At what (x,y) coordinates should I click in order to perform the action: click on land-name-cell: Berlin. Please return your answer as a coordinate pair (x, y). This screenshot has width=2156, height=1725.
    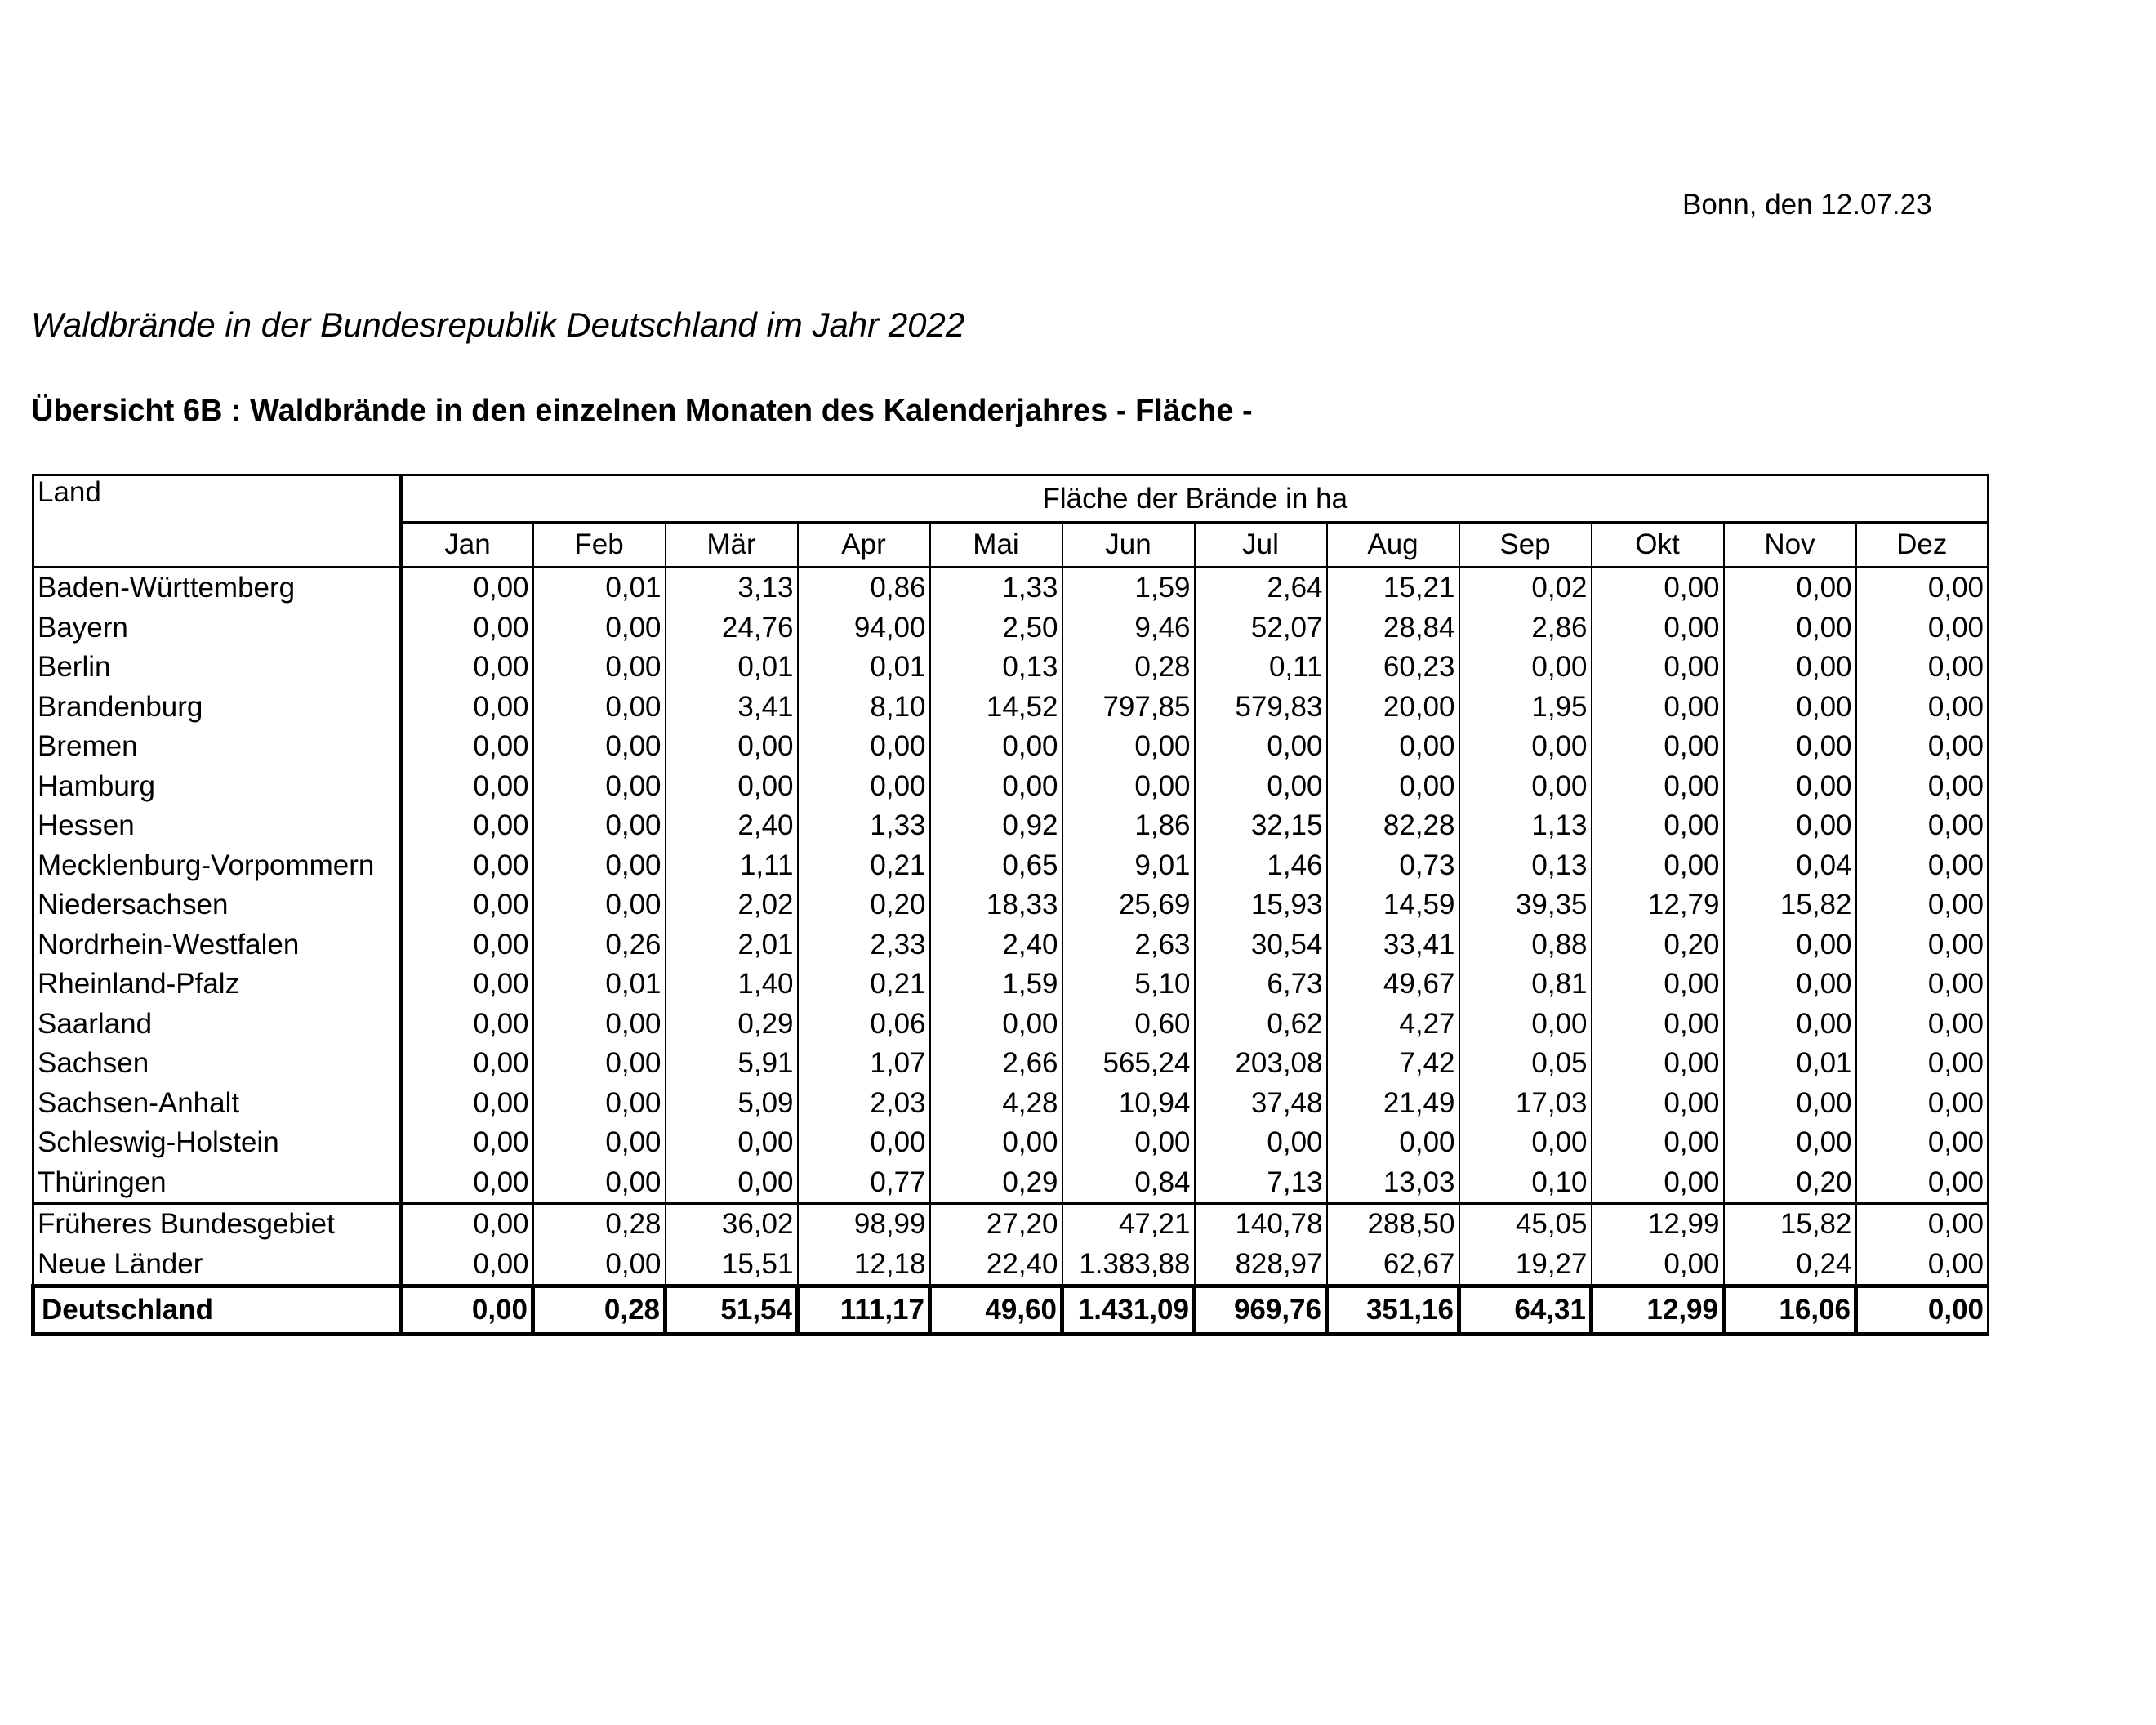
    Looking at the image, I should click on (217, 668).